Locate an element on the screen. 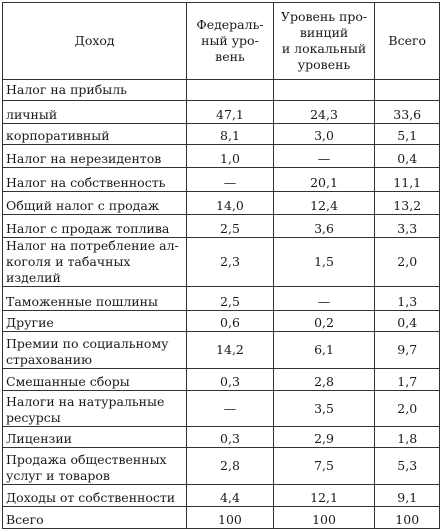 Image resolution: width=443 pixels, height=529 pixels. table-row: Лицензии 0,3 2,9 1,8 is located at coordinates (220, 437).